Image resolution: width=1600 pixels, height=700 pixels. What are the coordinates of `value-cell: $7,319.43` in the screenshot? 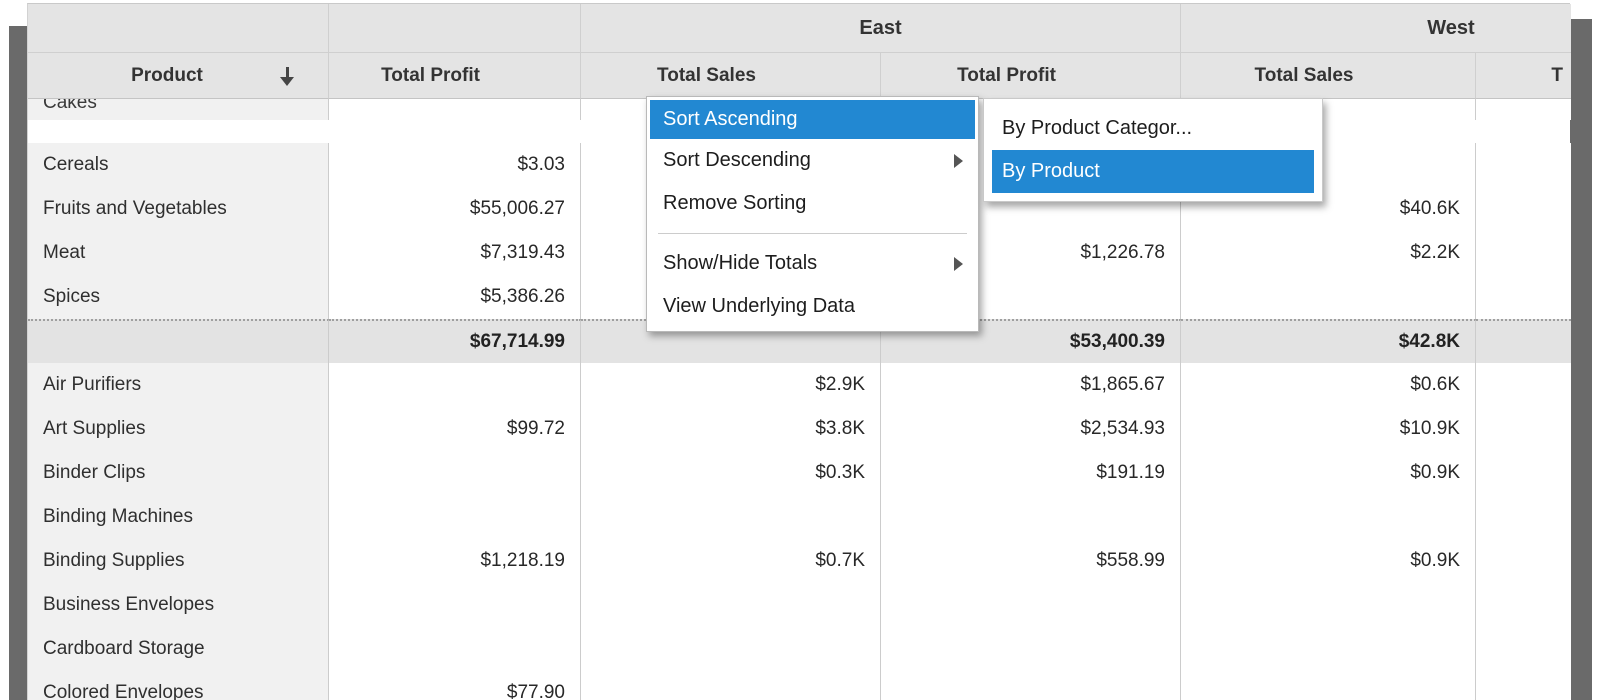 It's located at (455, 253).